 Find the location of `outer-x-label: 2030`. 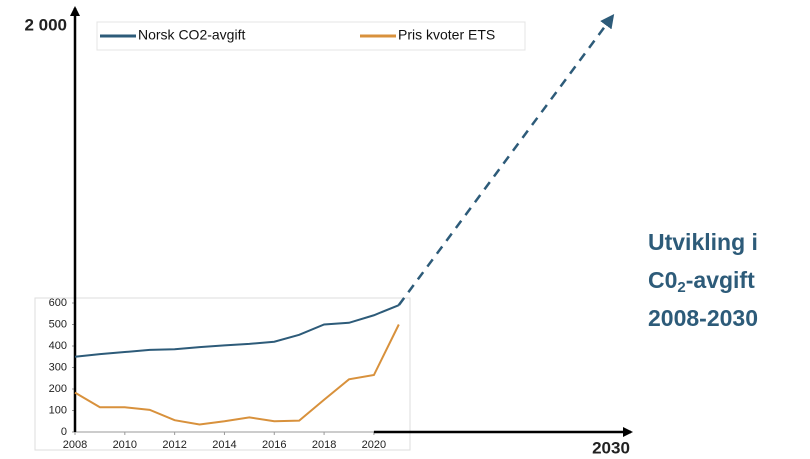

outer-x-label: 2030 is located at coordinates (611, 447).